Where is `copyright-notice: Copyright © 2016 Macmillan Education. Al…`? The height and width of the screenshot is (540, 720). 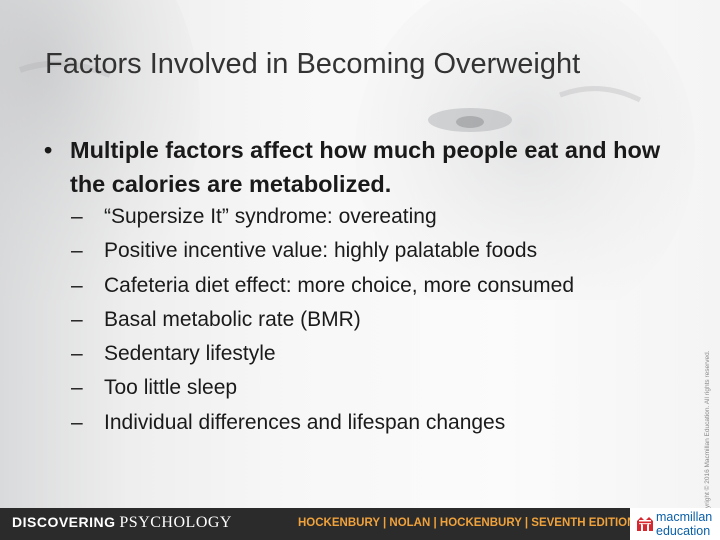 copyright-notice: Copyright © 2016 Macmillan Education. Al… is located at coordinates (707, 435).